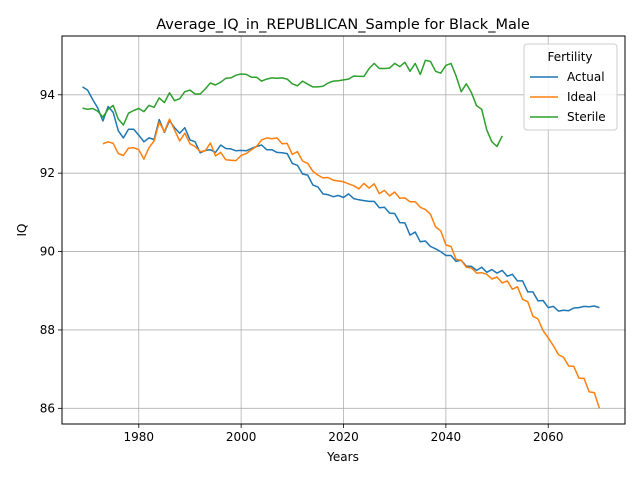  I want to click on x-tick-label: 2060, so click(548, 437).